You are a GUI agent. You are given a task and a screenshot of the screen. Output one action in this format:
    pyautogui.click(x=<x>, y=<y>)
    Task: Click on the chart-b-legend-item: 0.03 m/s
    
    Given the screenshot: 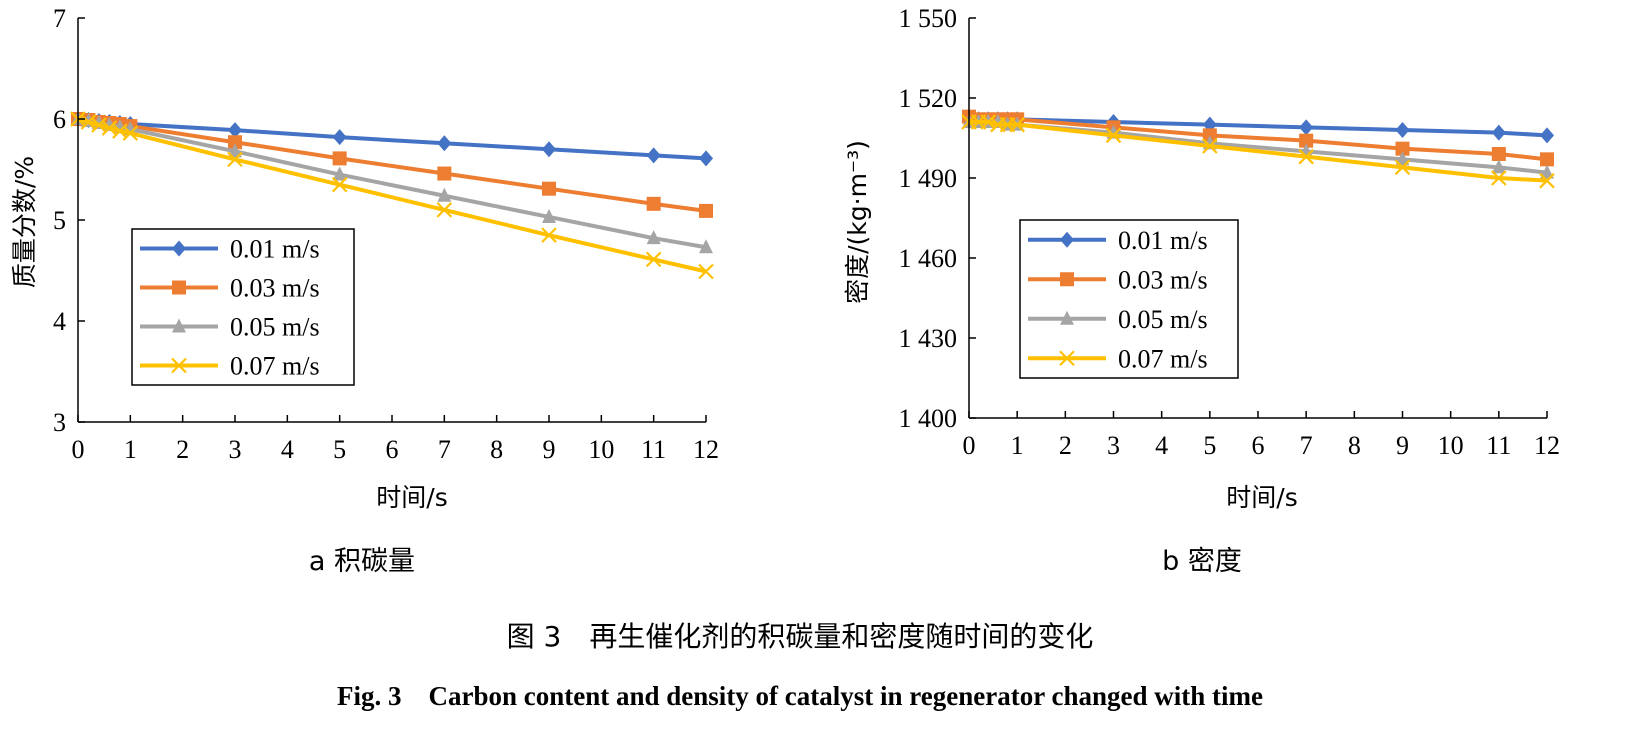 What is the action you would take?
    pyautogui.click(x=1118, y=279)
    